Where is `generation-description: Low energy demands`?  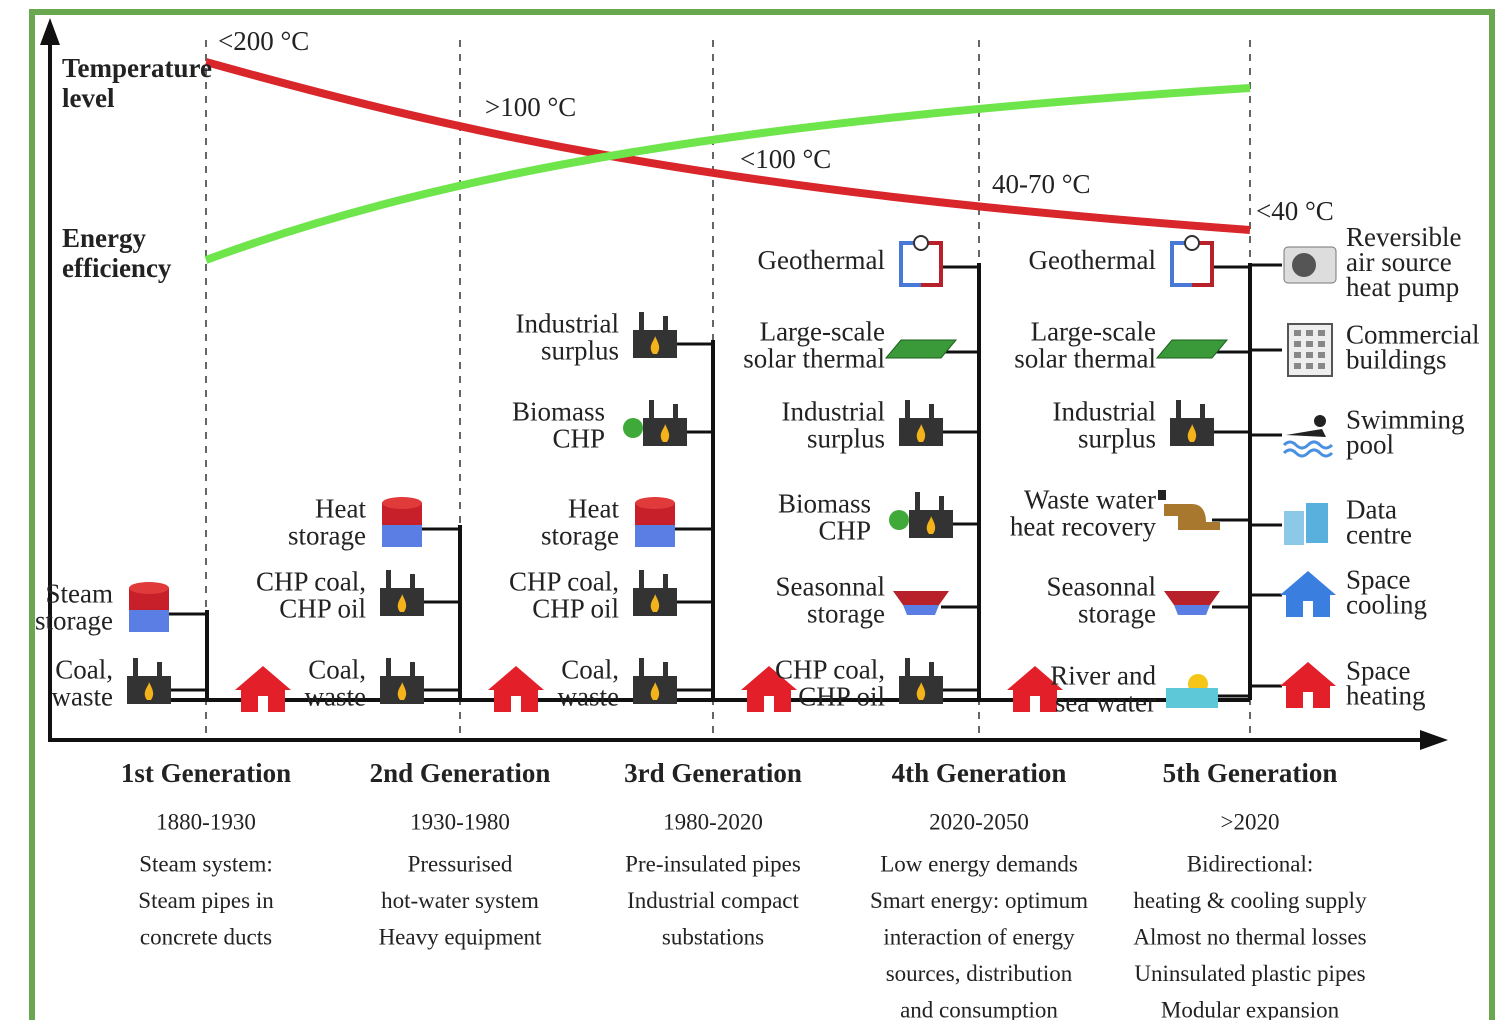
generation-description: Low energy demands is located at coordinates (979, 863).